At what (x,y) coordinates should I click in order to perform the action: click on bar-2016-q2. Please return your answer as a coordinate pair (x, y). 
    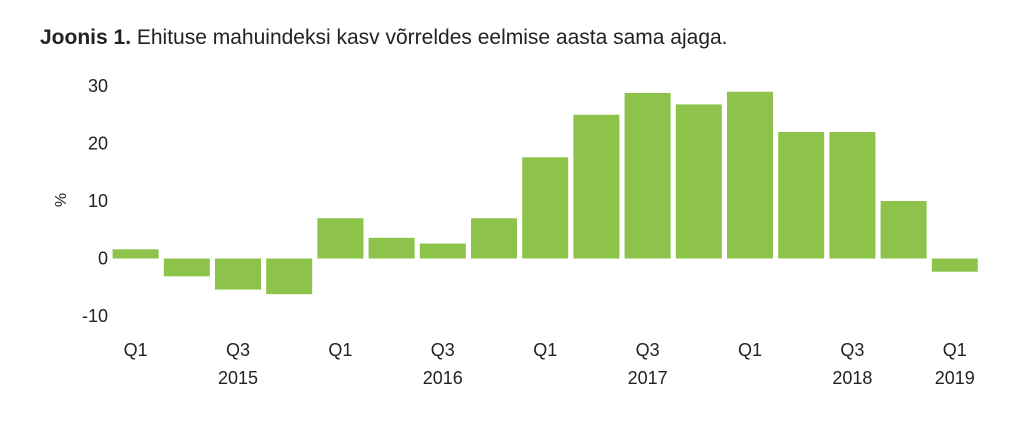
    Looking at the image, I should click on (391, 248).